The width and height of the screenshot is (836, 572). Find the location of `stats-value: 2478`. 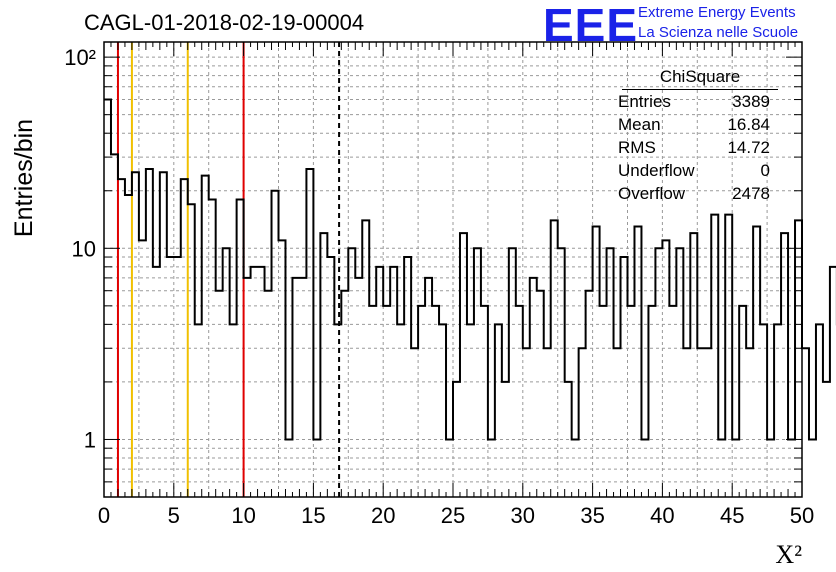

stats-value: 2478 is located at coordinates (751, 193).